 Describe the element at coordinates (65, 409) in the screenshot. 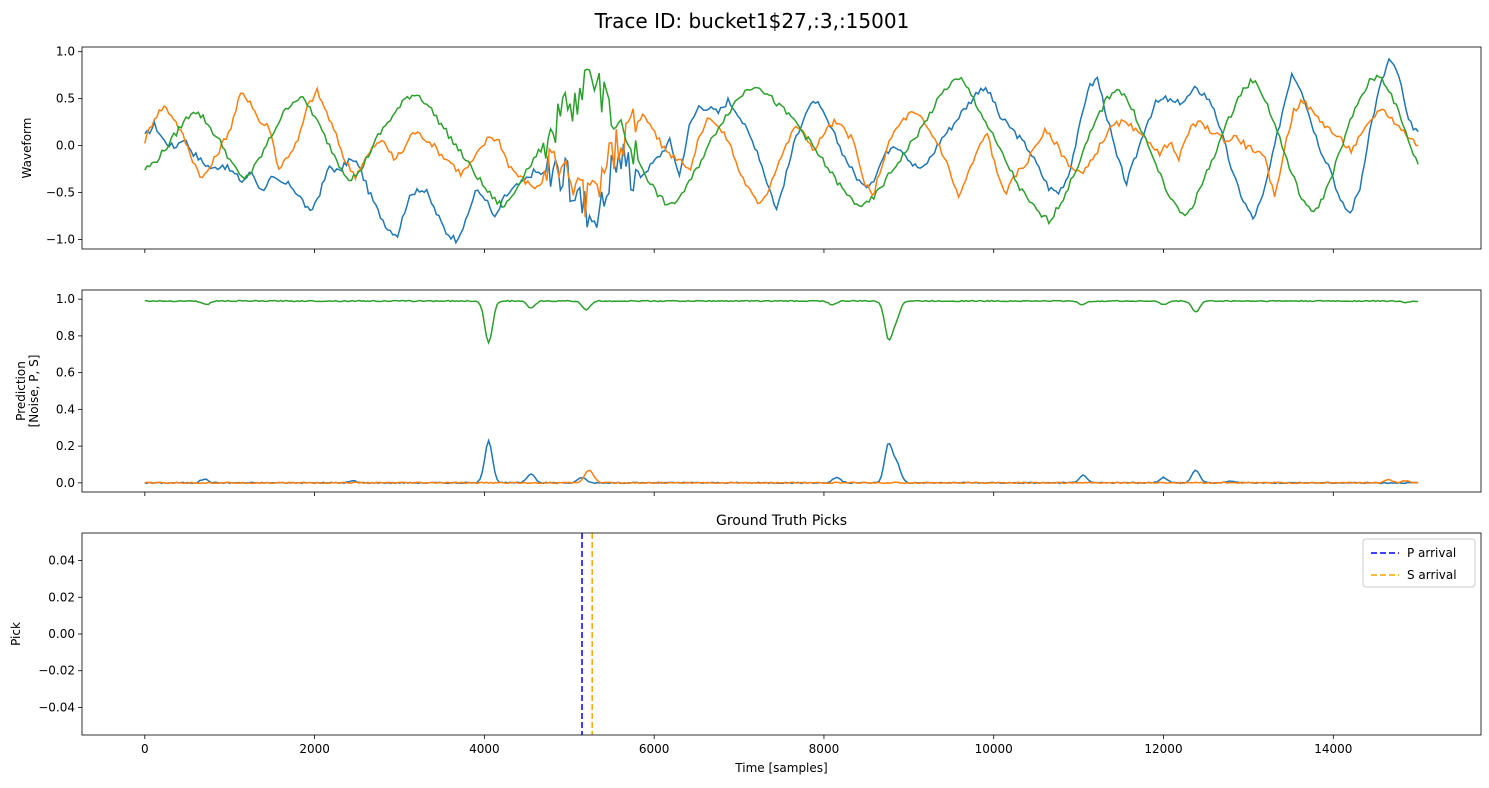

I see `y-tick-label: 0.4` at that location.